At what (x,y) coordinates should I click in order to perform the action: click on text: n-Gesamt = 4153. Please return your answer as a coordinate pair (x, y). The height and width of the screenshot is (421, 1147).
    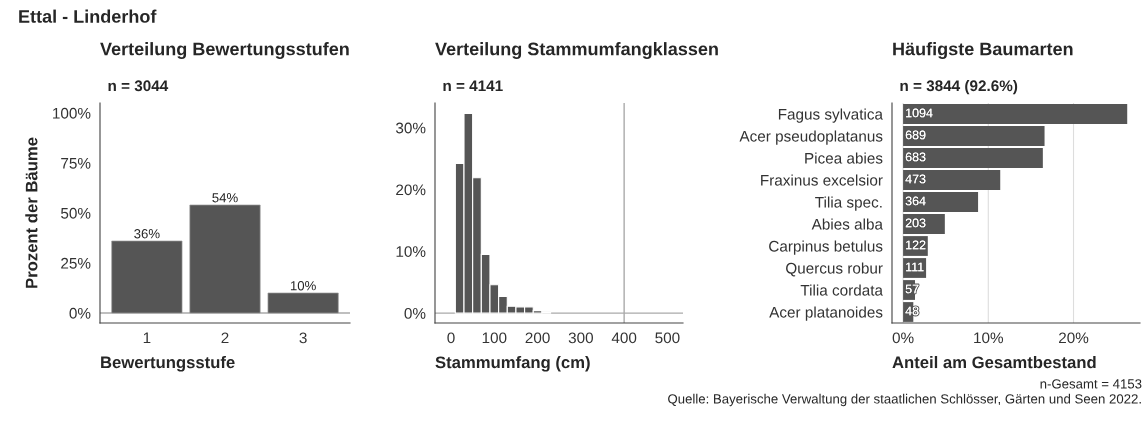
    Looking at the image, I should click on (1091, 384).